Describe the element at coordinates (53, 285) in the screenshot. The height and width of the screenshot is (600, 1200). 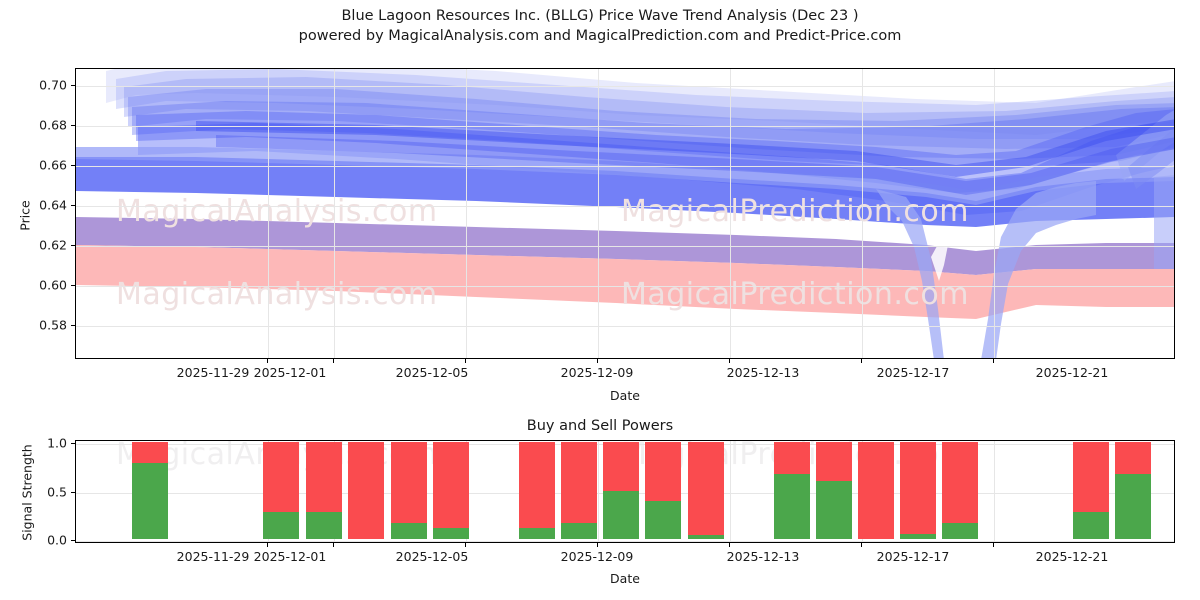
I see `y-tick-label: 0.60` at that location.